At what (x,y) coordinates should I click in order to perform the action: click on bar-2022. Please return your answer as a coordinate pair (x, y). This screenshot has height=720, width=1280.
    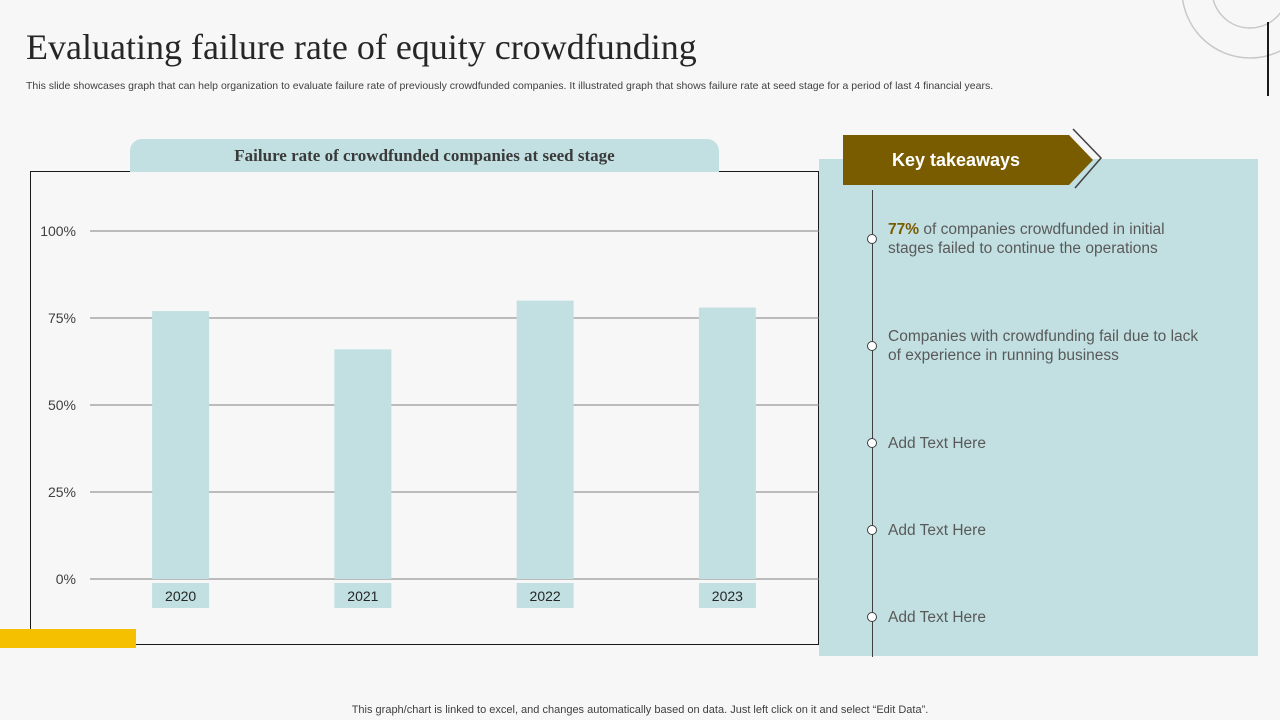
    Looking at the image, I should click on (545, 439).